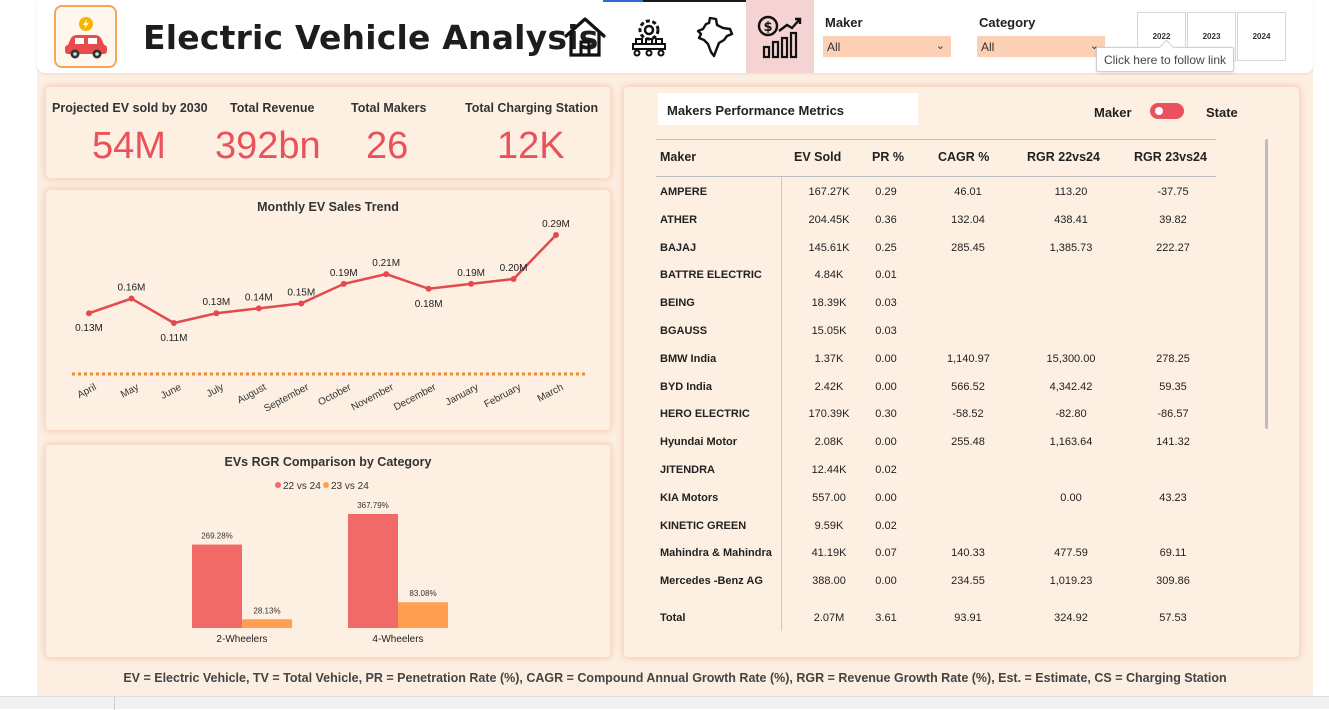  I want to click on trend-x-tick-label: November, so click(373, 398).